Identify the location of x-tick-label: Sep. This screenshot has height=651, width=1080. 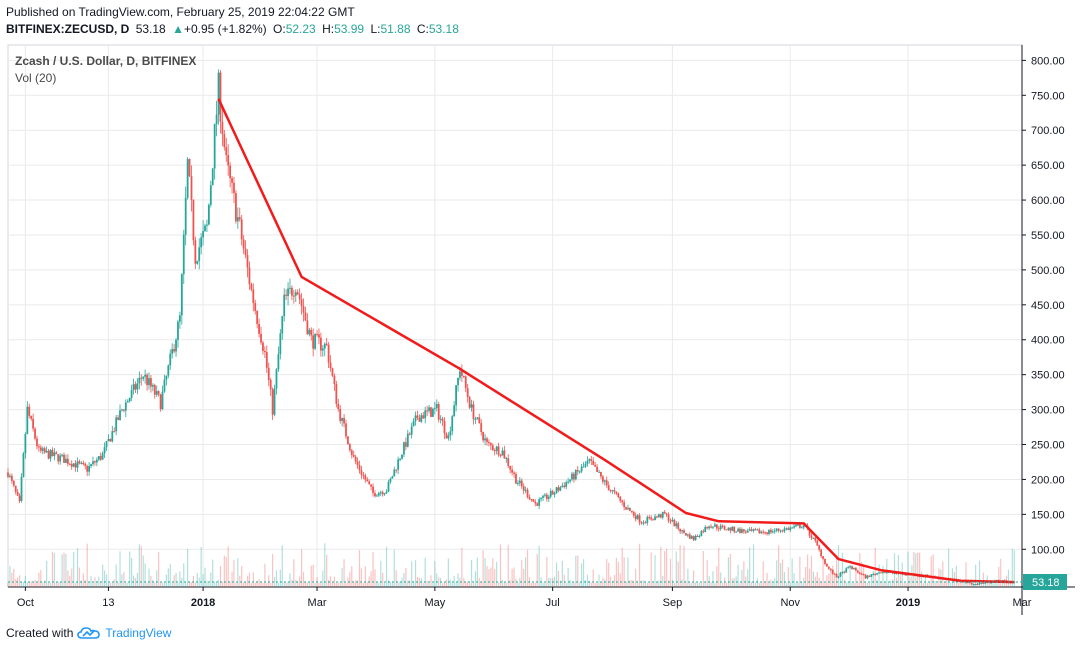
(673, 603).